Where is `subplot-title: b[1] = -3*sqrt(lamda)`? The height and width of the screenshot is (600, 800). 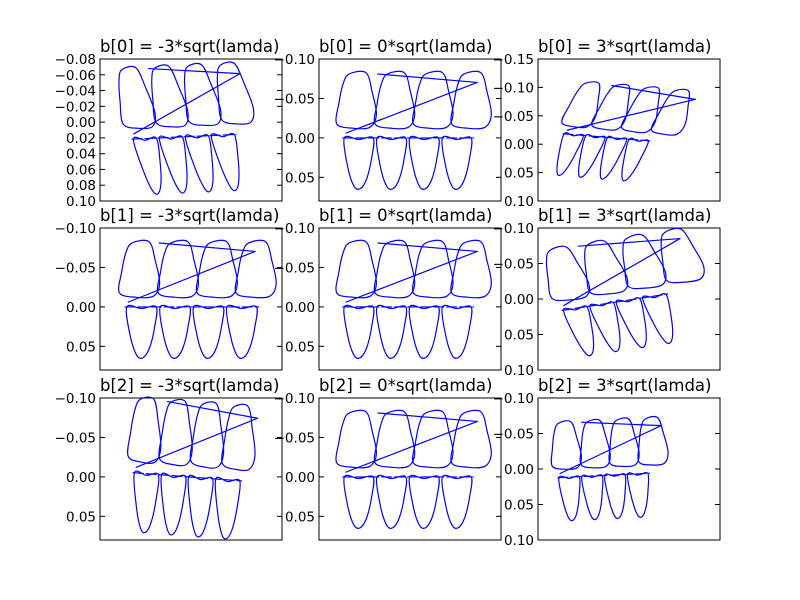
subplot-title: b[1] = -3*sqrt(lamda) is located at coordinates (189, 215).